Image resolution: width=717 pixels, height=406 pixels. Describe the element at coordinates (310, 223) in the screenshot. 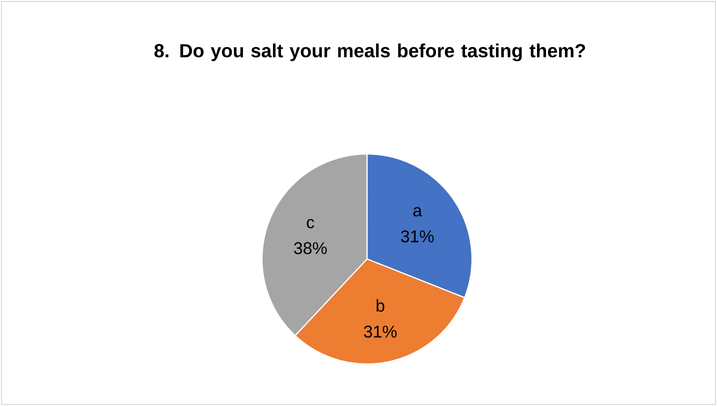

I see `slice-label: c` at that location.